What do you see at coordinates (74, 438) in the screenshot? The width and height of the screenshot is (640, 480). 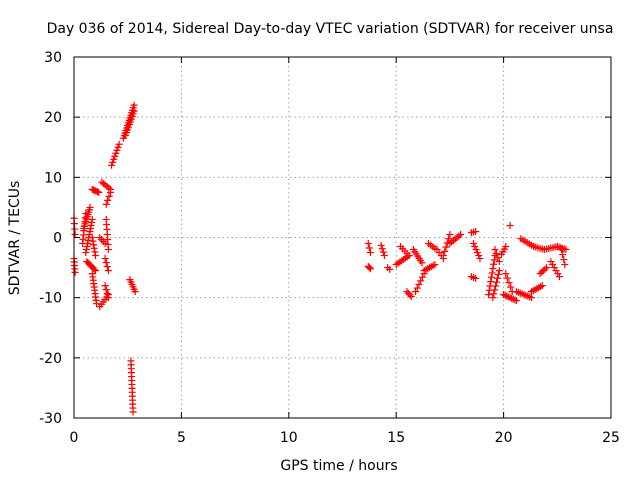 I see `x-tick-label: 0` at bounding box center [74, 438].